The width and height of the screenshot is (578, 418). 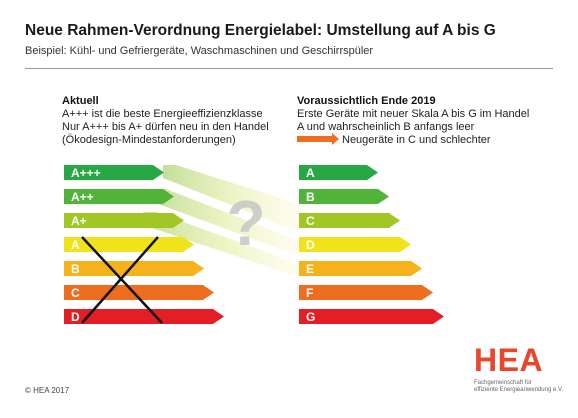 I want to click on beam-a1, so click(x=222, y=245).